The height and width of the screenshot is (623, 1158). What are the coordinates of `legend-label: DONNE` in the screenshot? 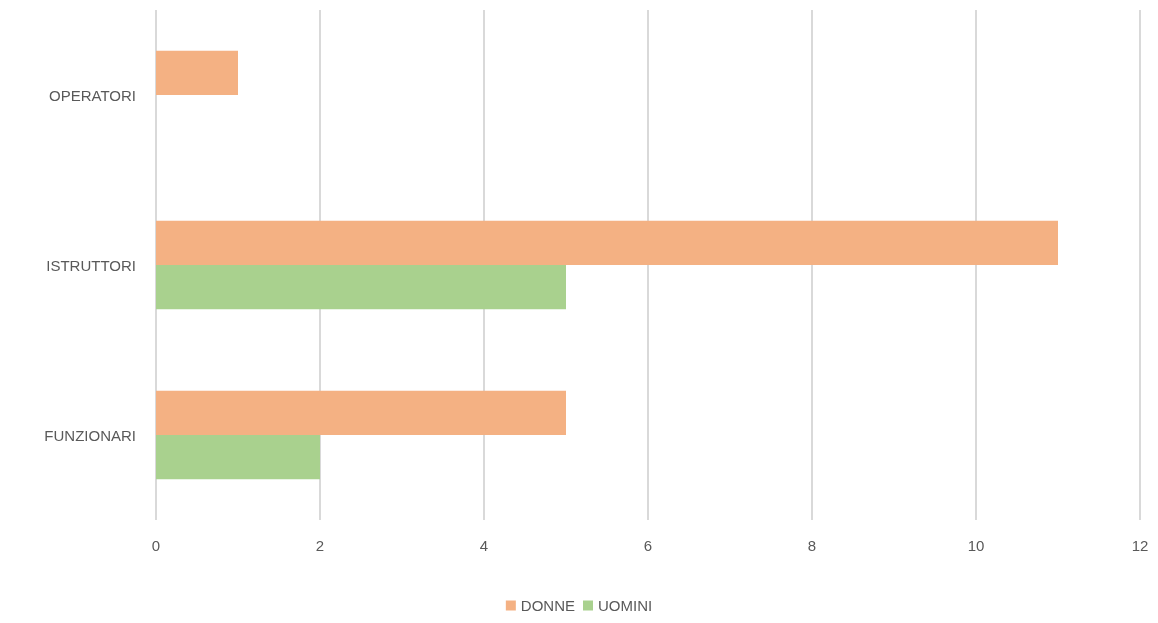 It's located at (548, 605).